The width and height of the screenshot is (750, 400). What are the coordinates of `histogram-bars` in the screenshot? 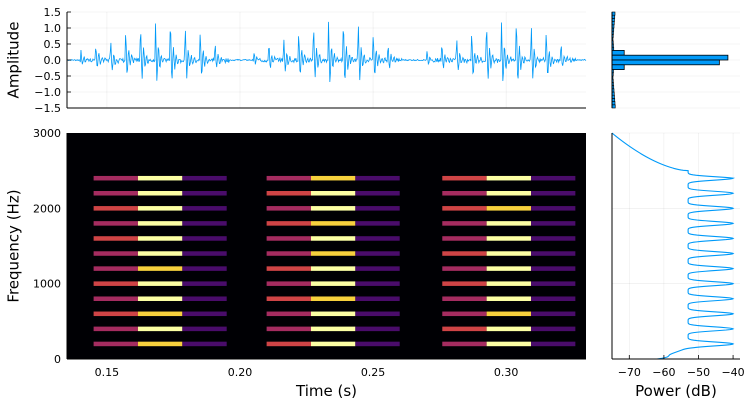 It's located at (670, 60).